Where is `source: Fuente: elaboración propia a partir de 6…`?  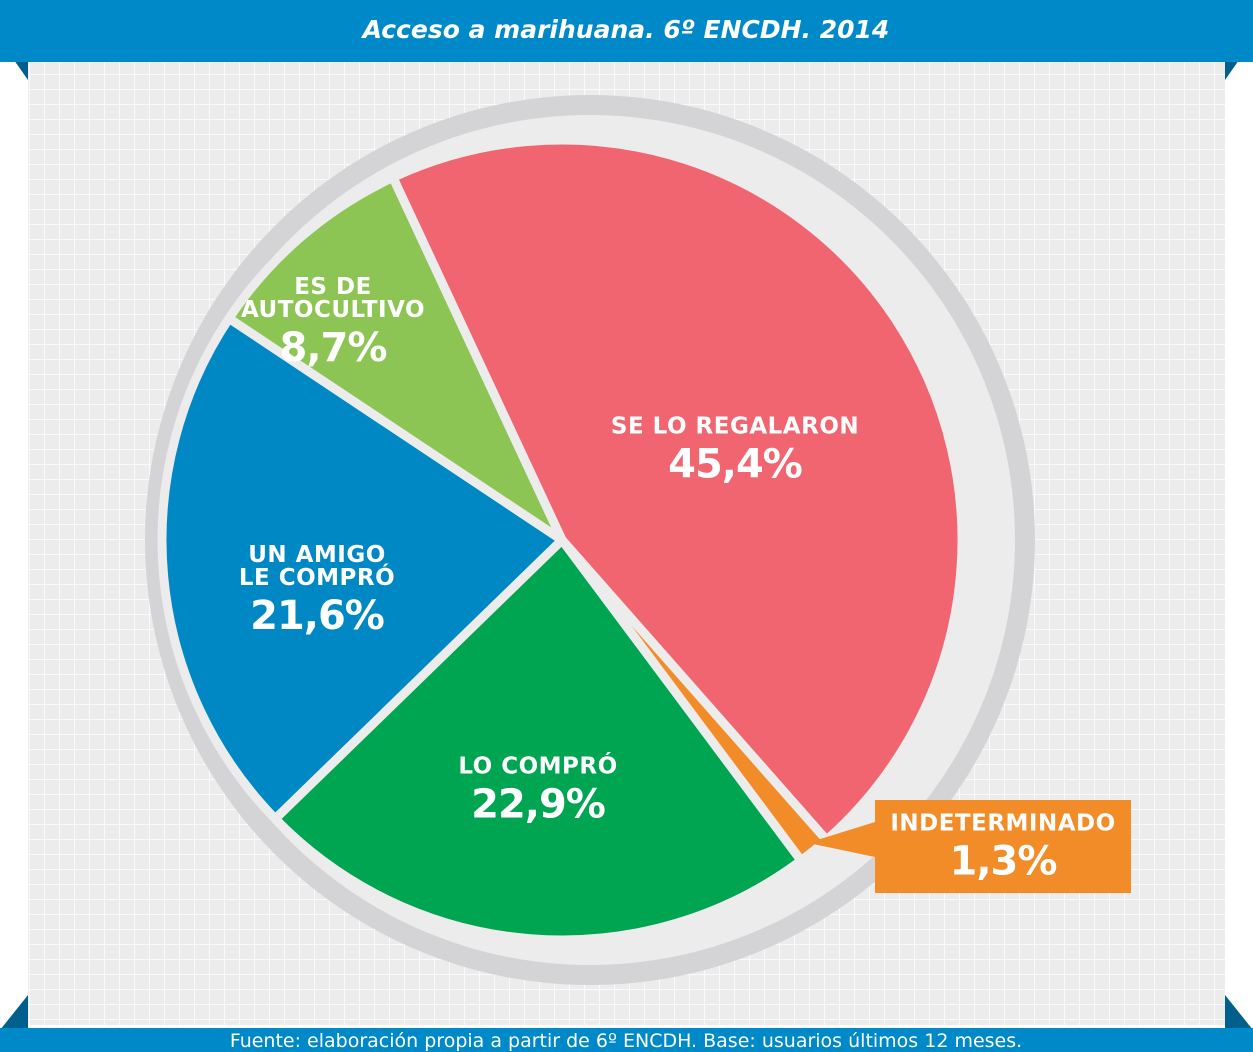
source: Fuente: elaboración propia a partir de 6… is located at coordinates (626, 1041).